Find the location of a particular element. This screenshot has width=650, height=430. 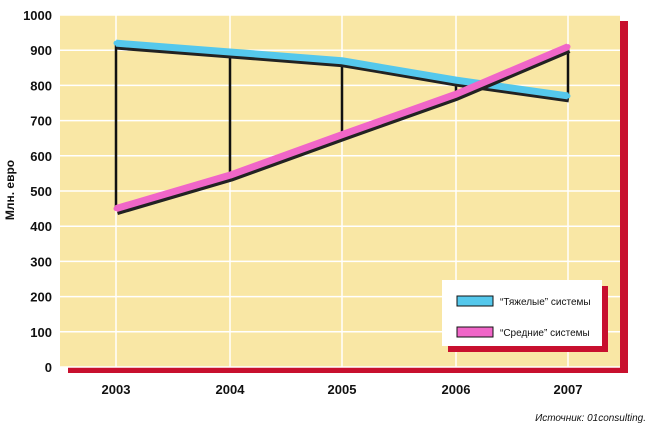

y-tick-label: 400 is located at coordinates (41, 226).